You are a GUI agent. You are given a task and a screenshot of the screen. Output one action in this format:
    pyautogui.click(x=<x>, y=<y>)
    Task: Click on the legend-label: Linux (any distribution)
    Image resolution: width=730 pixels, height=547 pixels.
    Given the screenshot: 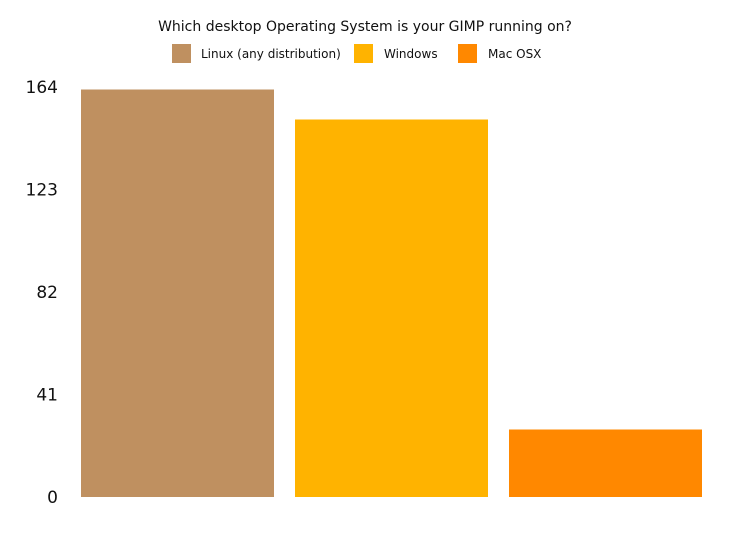 What is the action you would take?
    pyautogui.click(x=271, y=54)
    